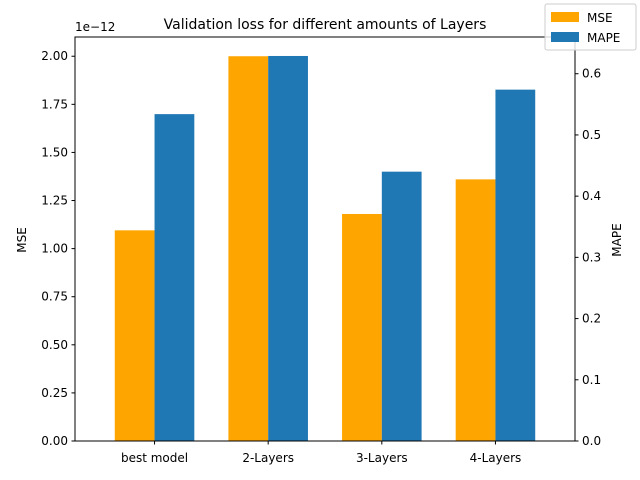 The image size is (640, 480). I want to click on legend-swatch-mse, so click(565, 17).